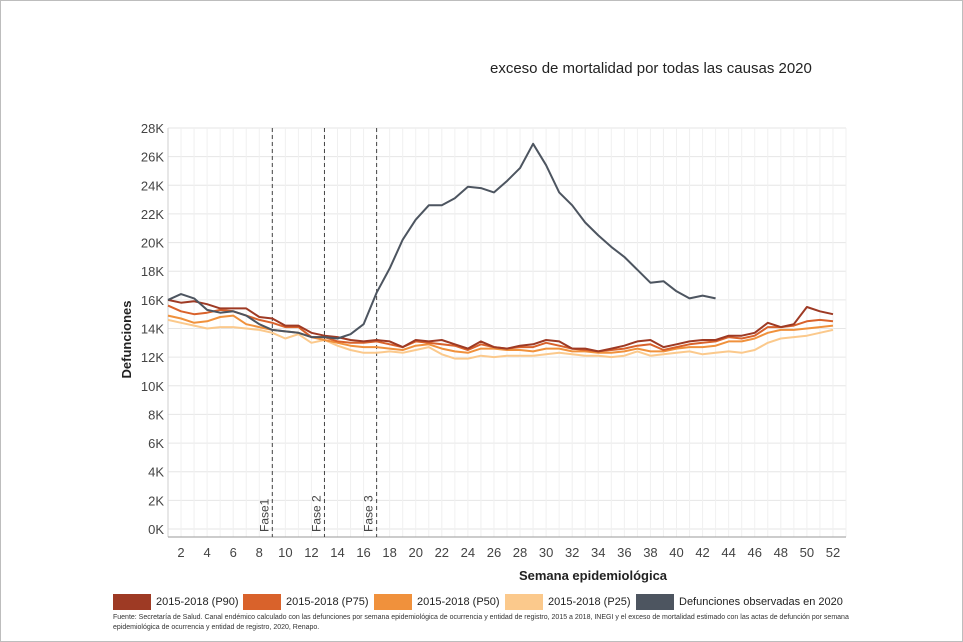 The width and height of the screenshot is (963, 642). What do you see at coordinates (180, 552) in the screenshot?
I see `x-tick-label: 2` at bounding box center [180, 552].